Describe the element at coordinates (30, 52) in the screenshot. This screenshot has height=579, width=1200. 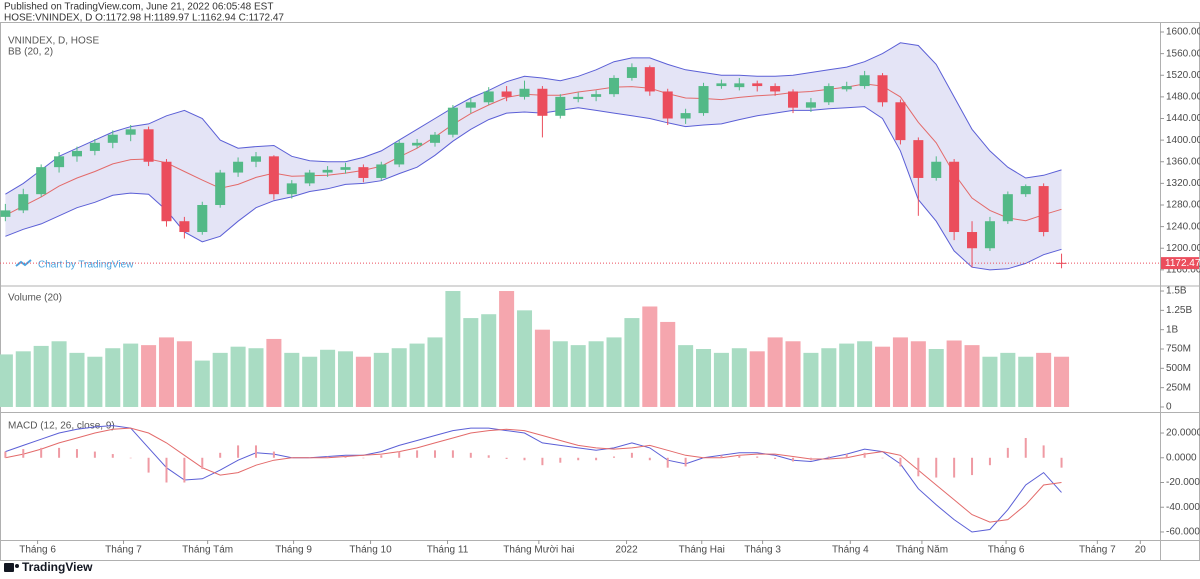
I see `indicator-label: BB (20, 2)` at that location.